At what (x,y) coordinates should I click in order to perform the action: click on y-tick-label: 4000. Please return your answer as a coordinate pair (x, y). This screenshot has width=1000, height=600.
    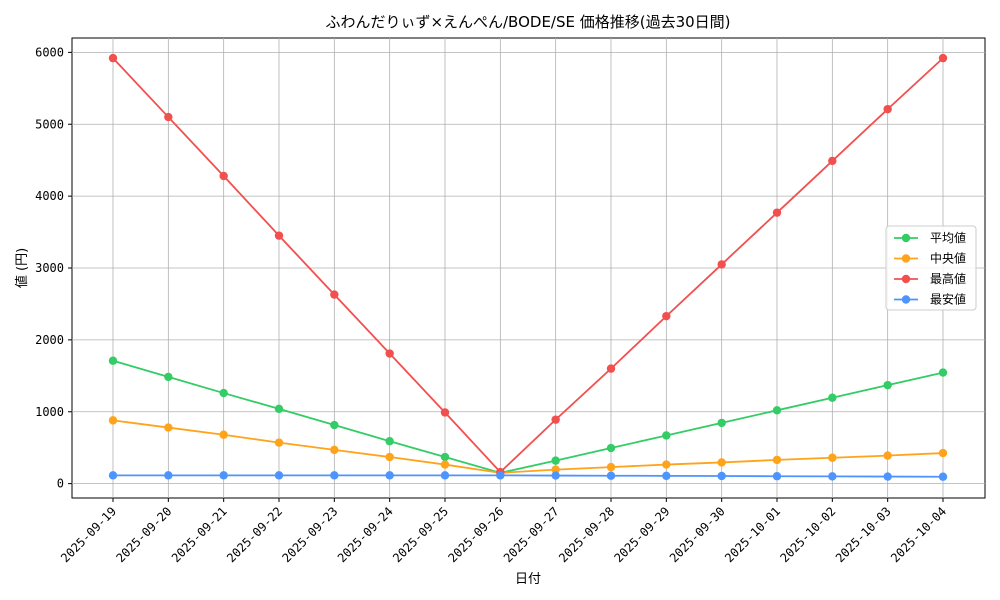
    Looking at the image, I should click on (49, 196).